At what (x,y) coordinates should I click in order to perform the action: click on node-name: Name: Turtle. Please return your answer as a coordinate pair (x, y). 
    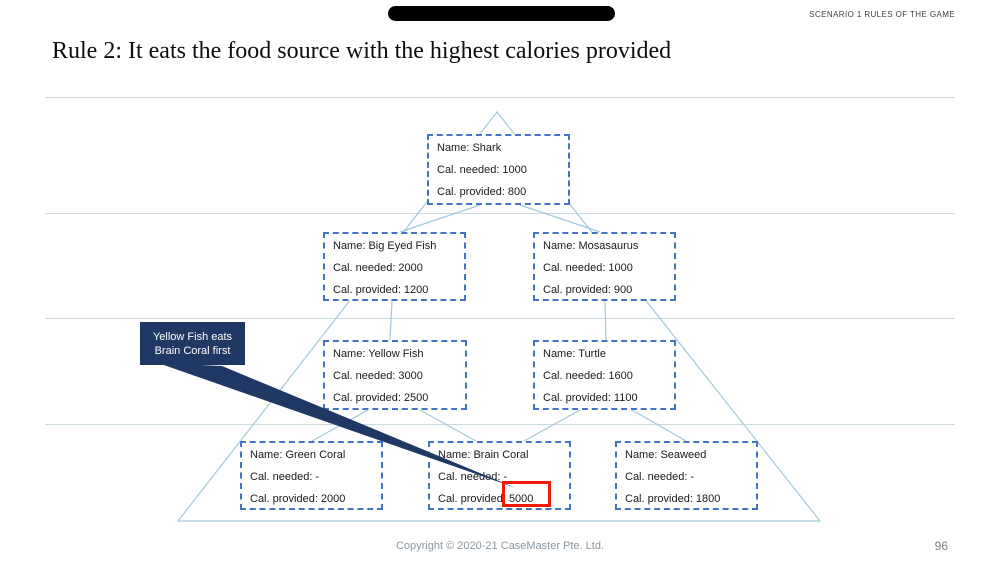
    Looking at the image, I should click on (574, 354).